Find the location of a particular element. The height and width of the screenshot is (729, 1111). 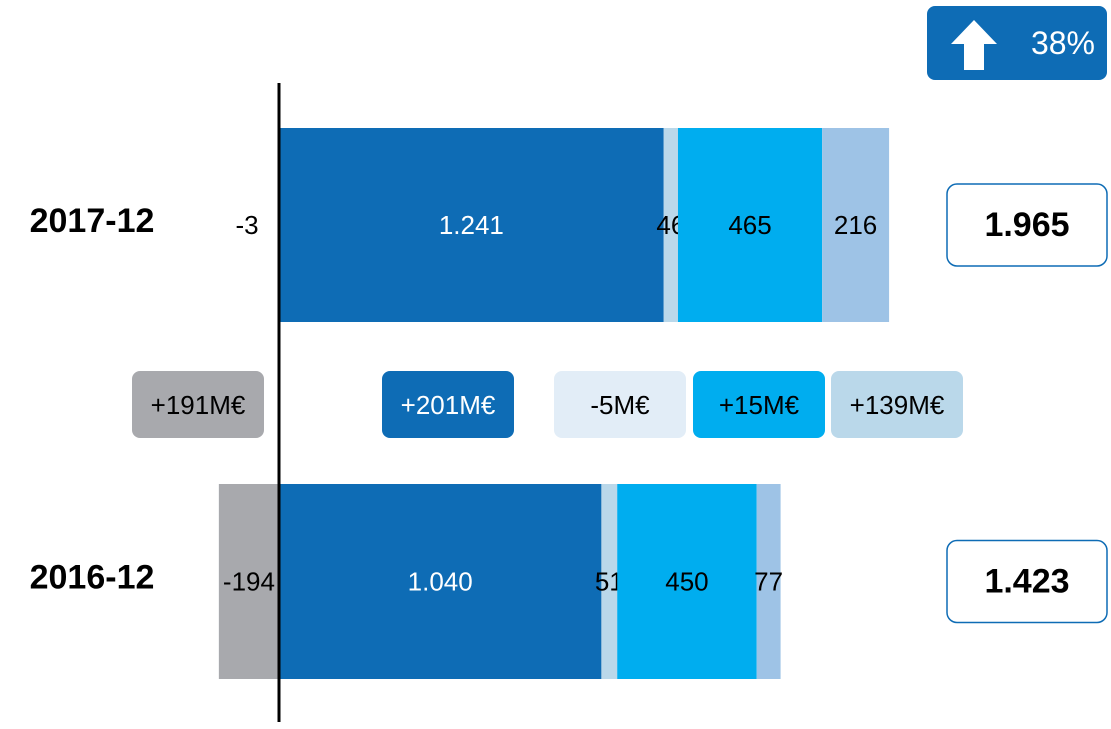

change-label: +201M€ is located at coordinates (448, 405).